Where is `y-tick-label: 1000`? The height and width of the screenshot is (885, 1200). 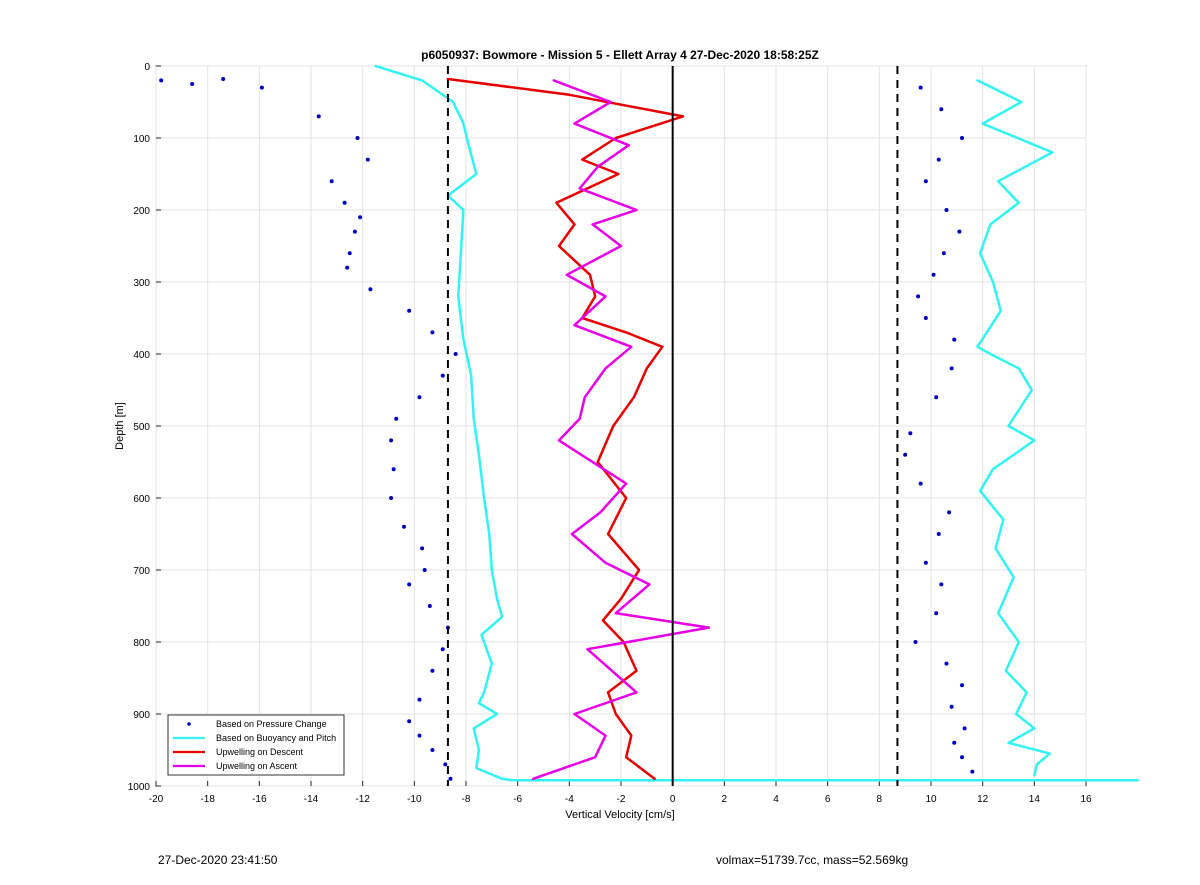
y-tick-label: 1000 is located at coordinates (139, 787).